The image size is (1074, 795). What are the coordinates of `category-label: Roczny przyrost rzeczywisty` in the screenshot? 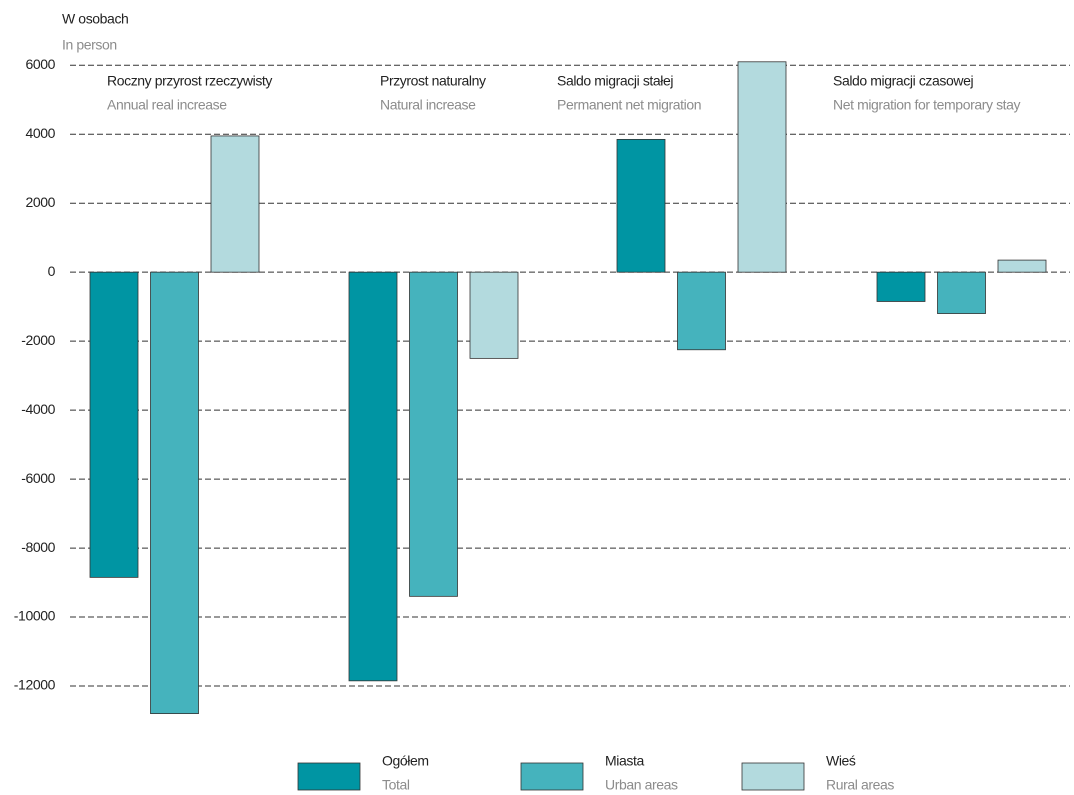 It's located at (189, 81).